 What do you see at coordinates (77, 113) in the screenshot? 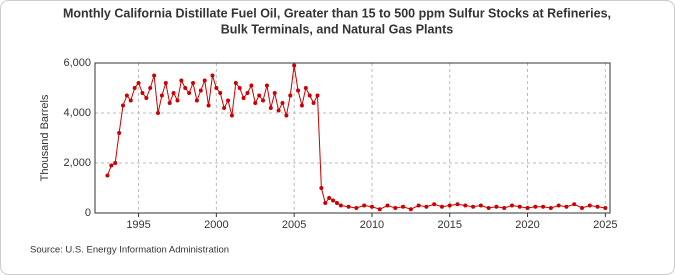
I see `y-tick-label: 4,000` at bounding box center [77, 113].